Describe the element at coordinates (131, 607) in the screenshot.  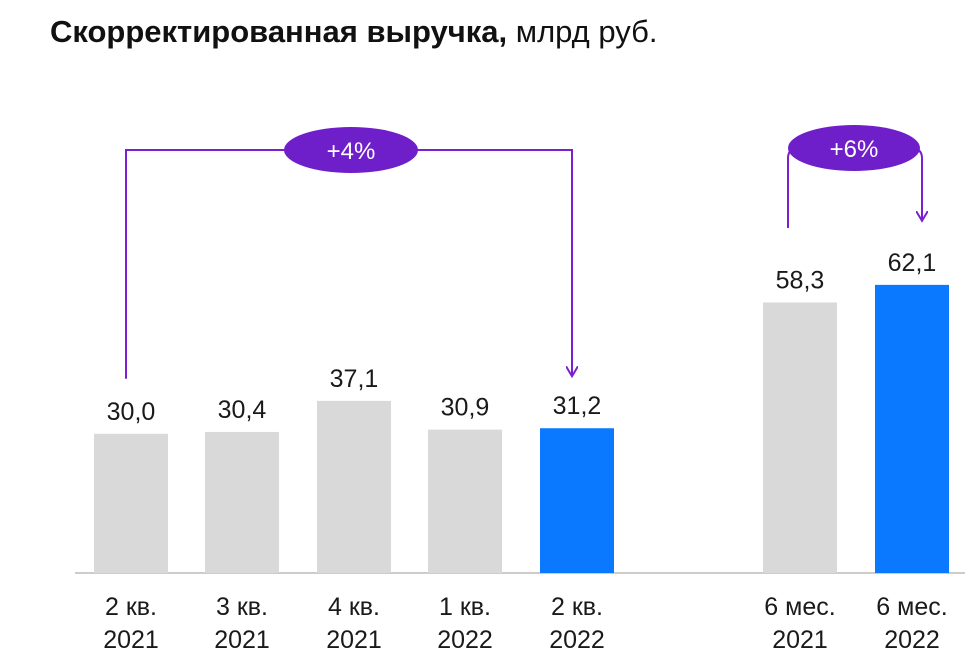
I see `category-label-1-line1: 2 кв.` at that location.